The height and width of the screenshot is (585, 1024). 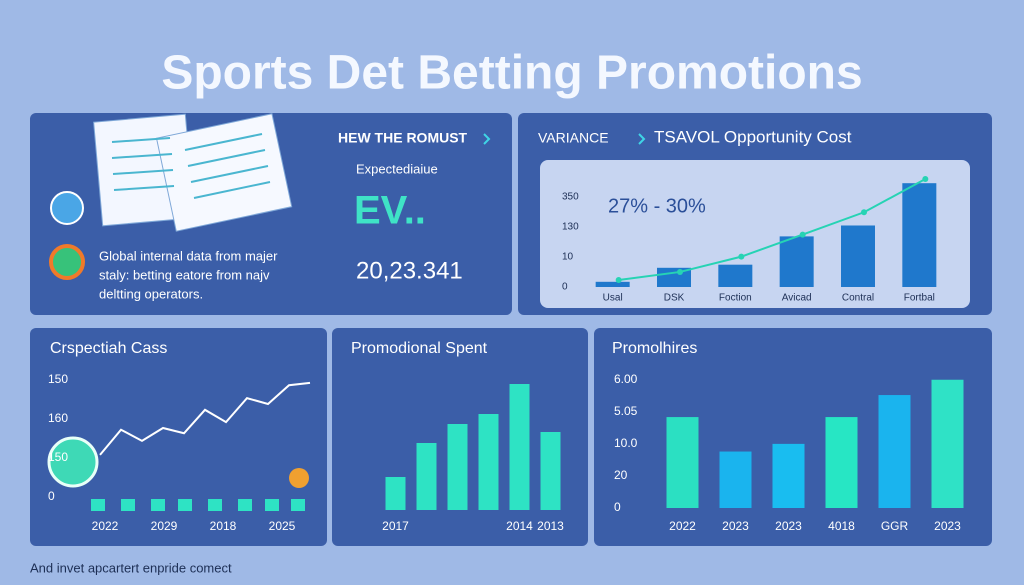 What do you see at coordinates (198, 505) in the screenshot?
I see `marker-row` at bounding box center [198, 505].